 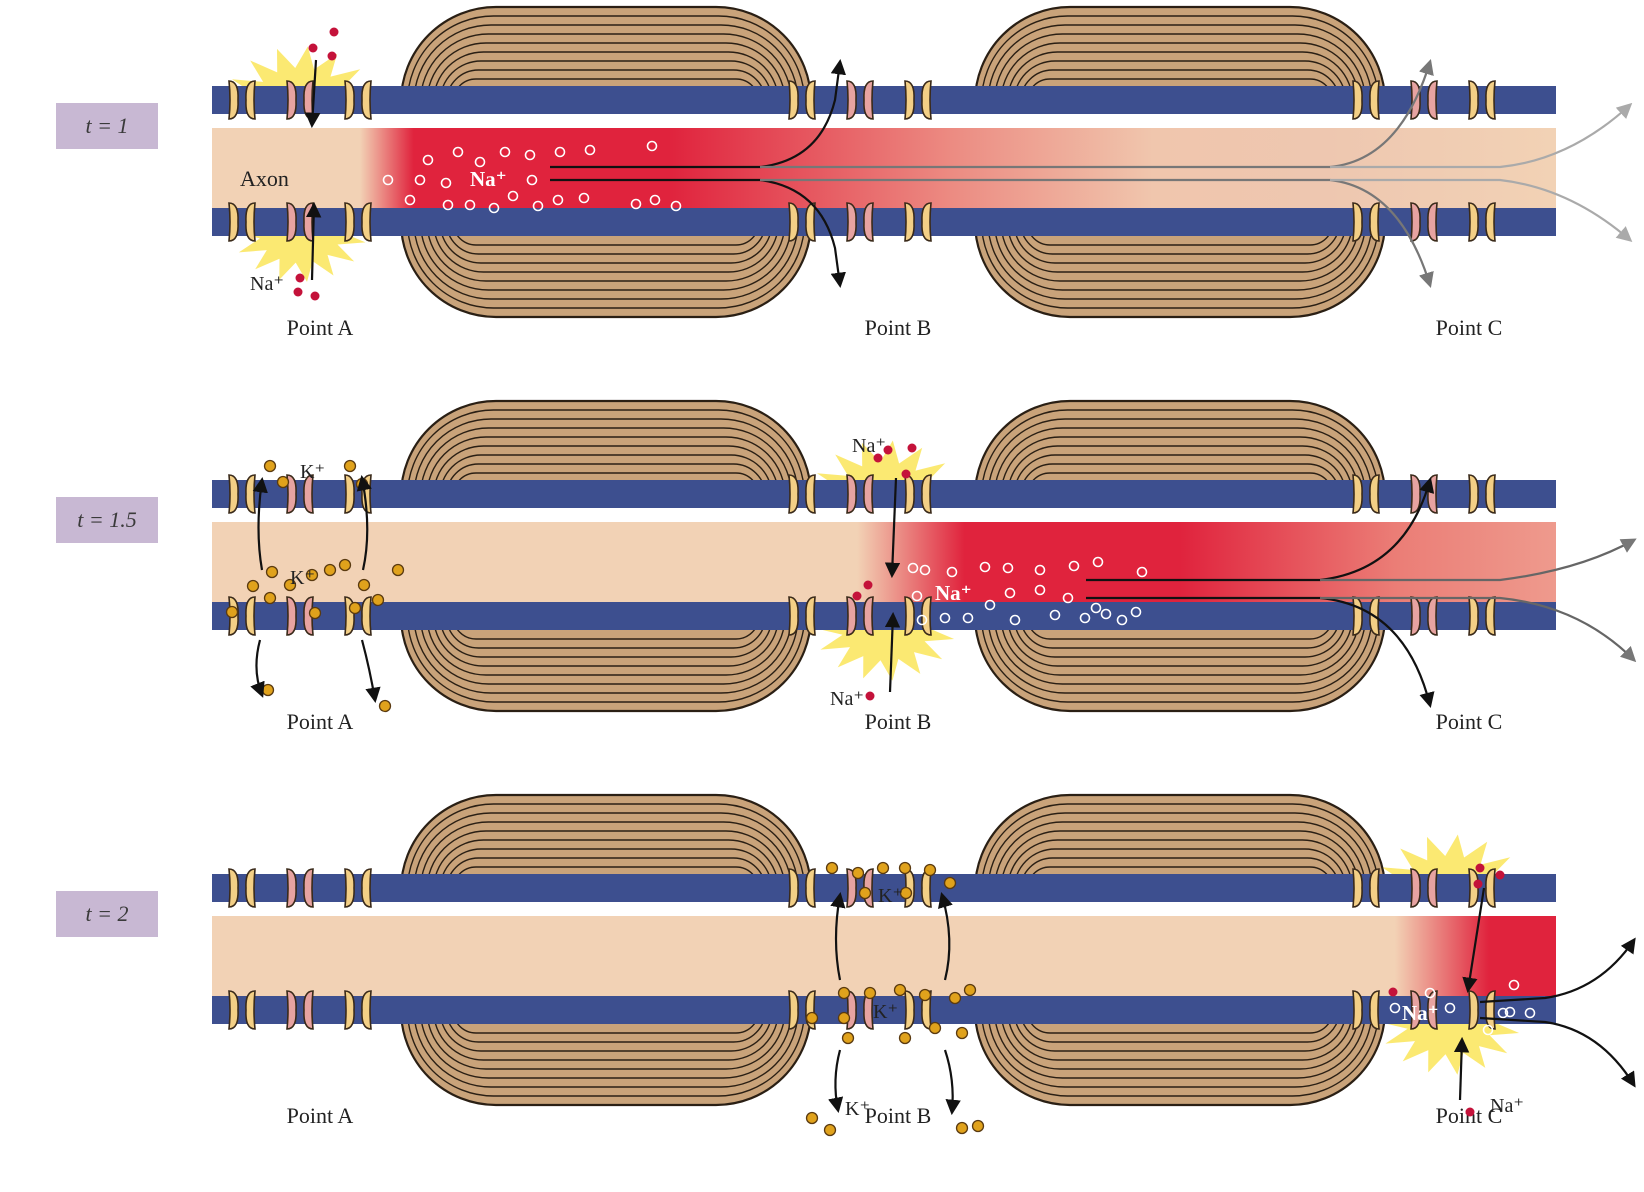 I want to click on point-label: Point C, so click(x=1469, y=327).